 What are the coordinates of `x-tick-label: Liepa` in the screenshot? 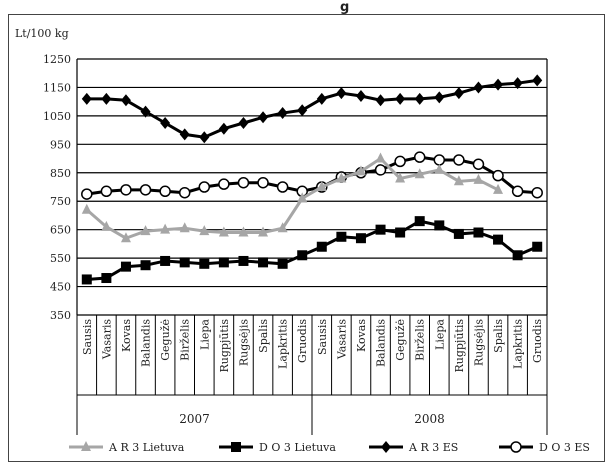 It's located at (439, 334).